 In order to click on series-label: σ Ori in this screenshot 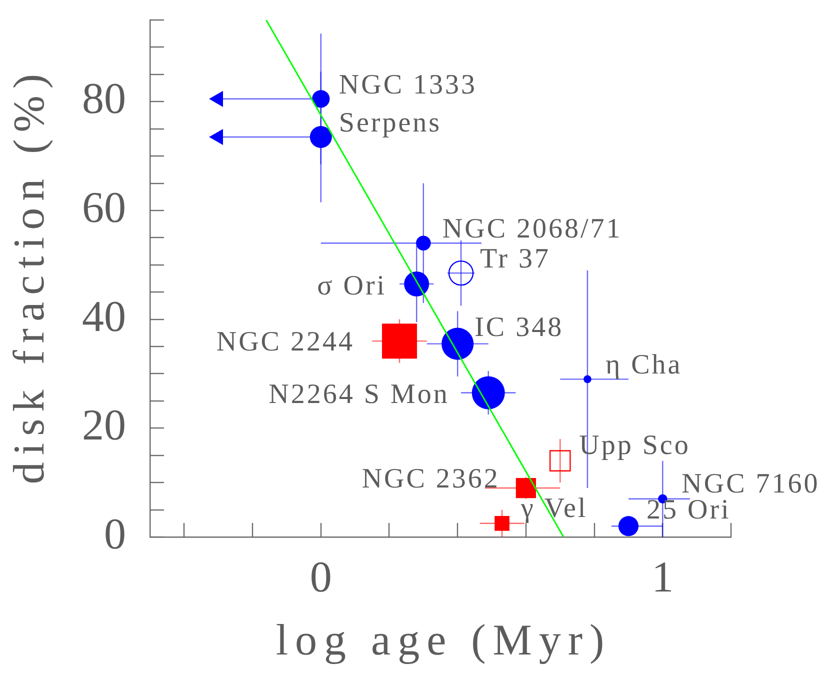, I will do `click(352, 286)`.